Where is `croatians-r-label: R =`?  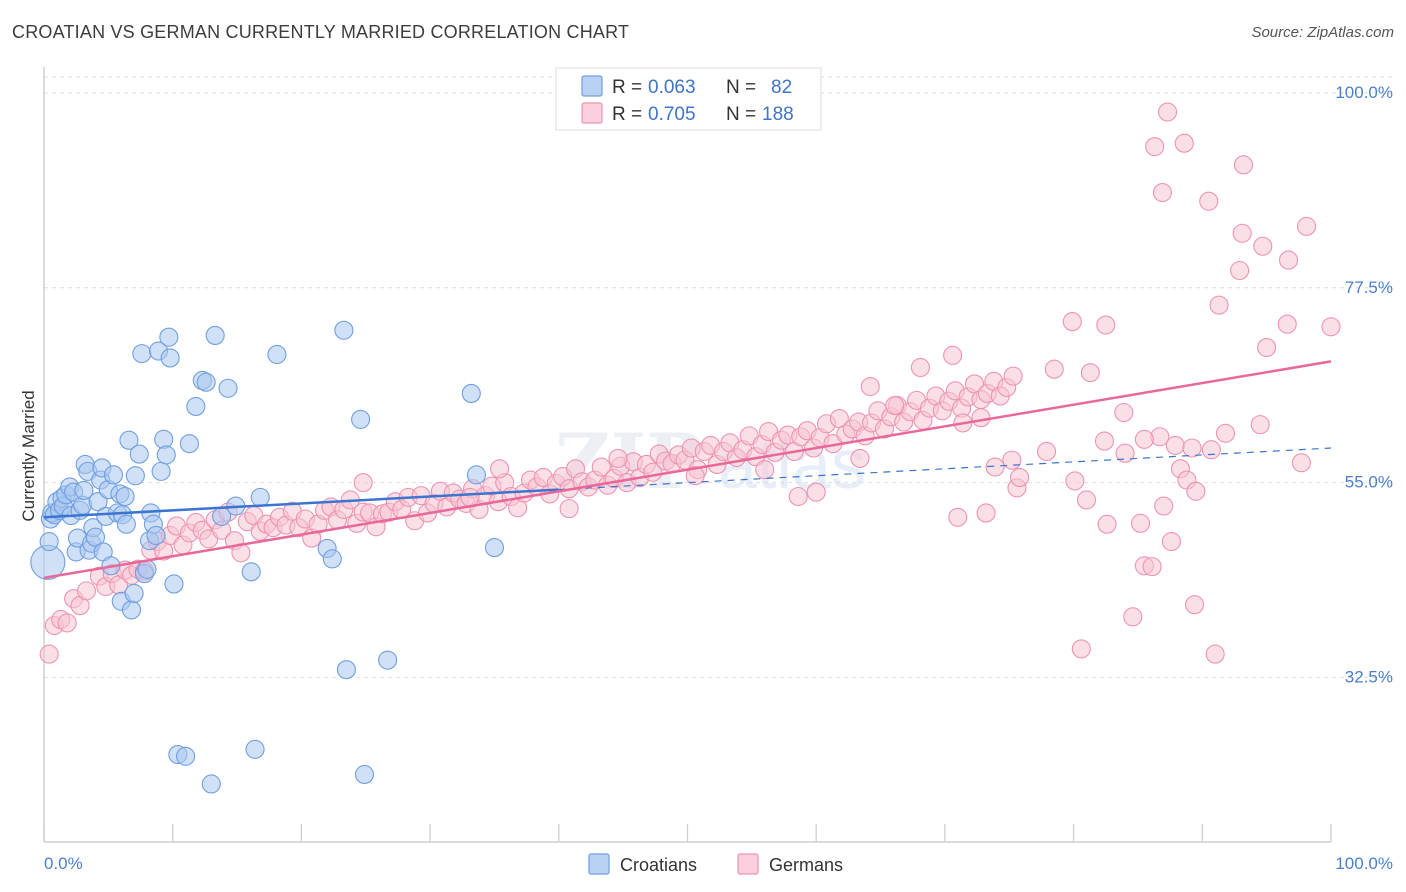
croatians-r-label: R = is located at coordinates (627, 87).